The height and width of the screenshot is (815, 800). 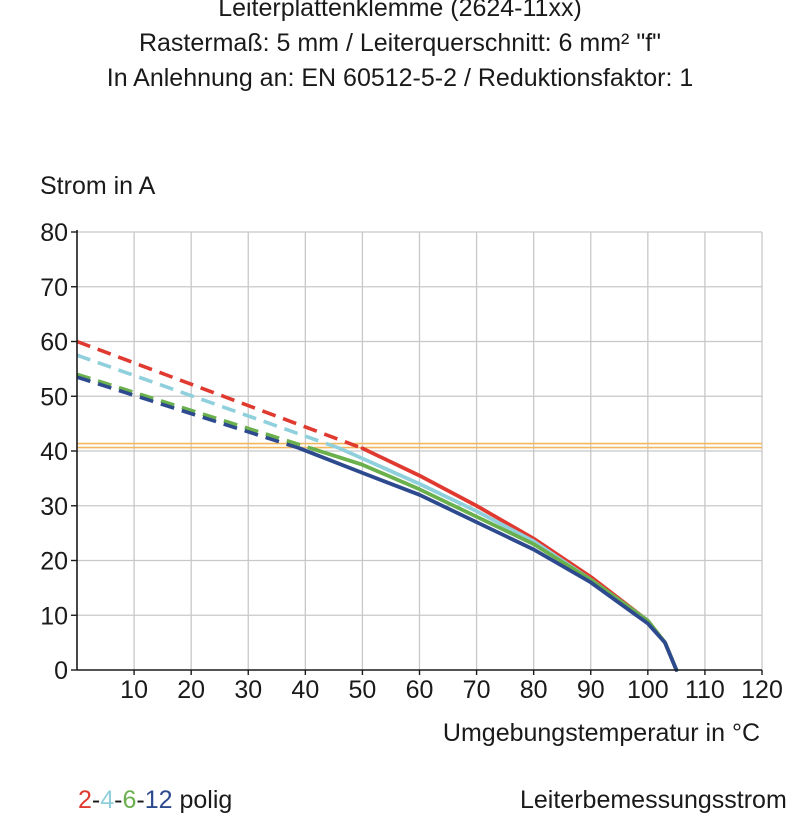 I want to click on legend-label-4: 4, so click(x=107, y=800).